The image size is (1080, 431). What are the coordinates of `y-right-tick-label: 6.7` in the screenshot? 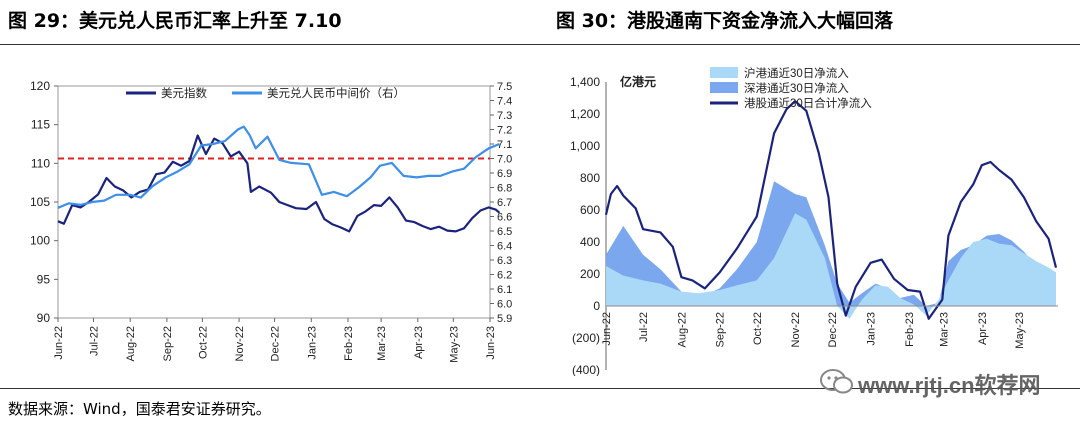 It's located at (504, 203).